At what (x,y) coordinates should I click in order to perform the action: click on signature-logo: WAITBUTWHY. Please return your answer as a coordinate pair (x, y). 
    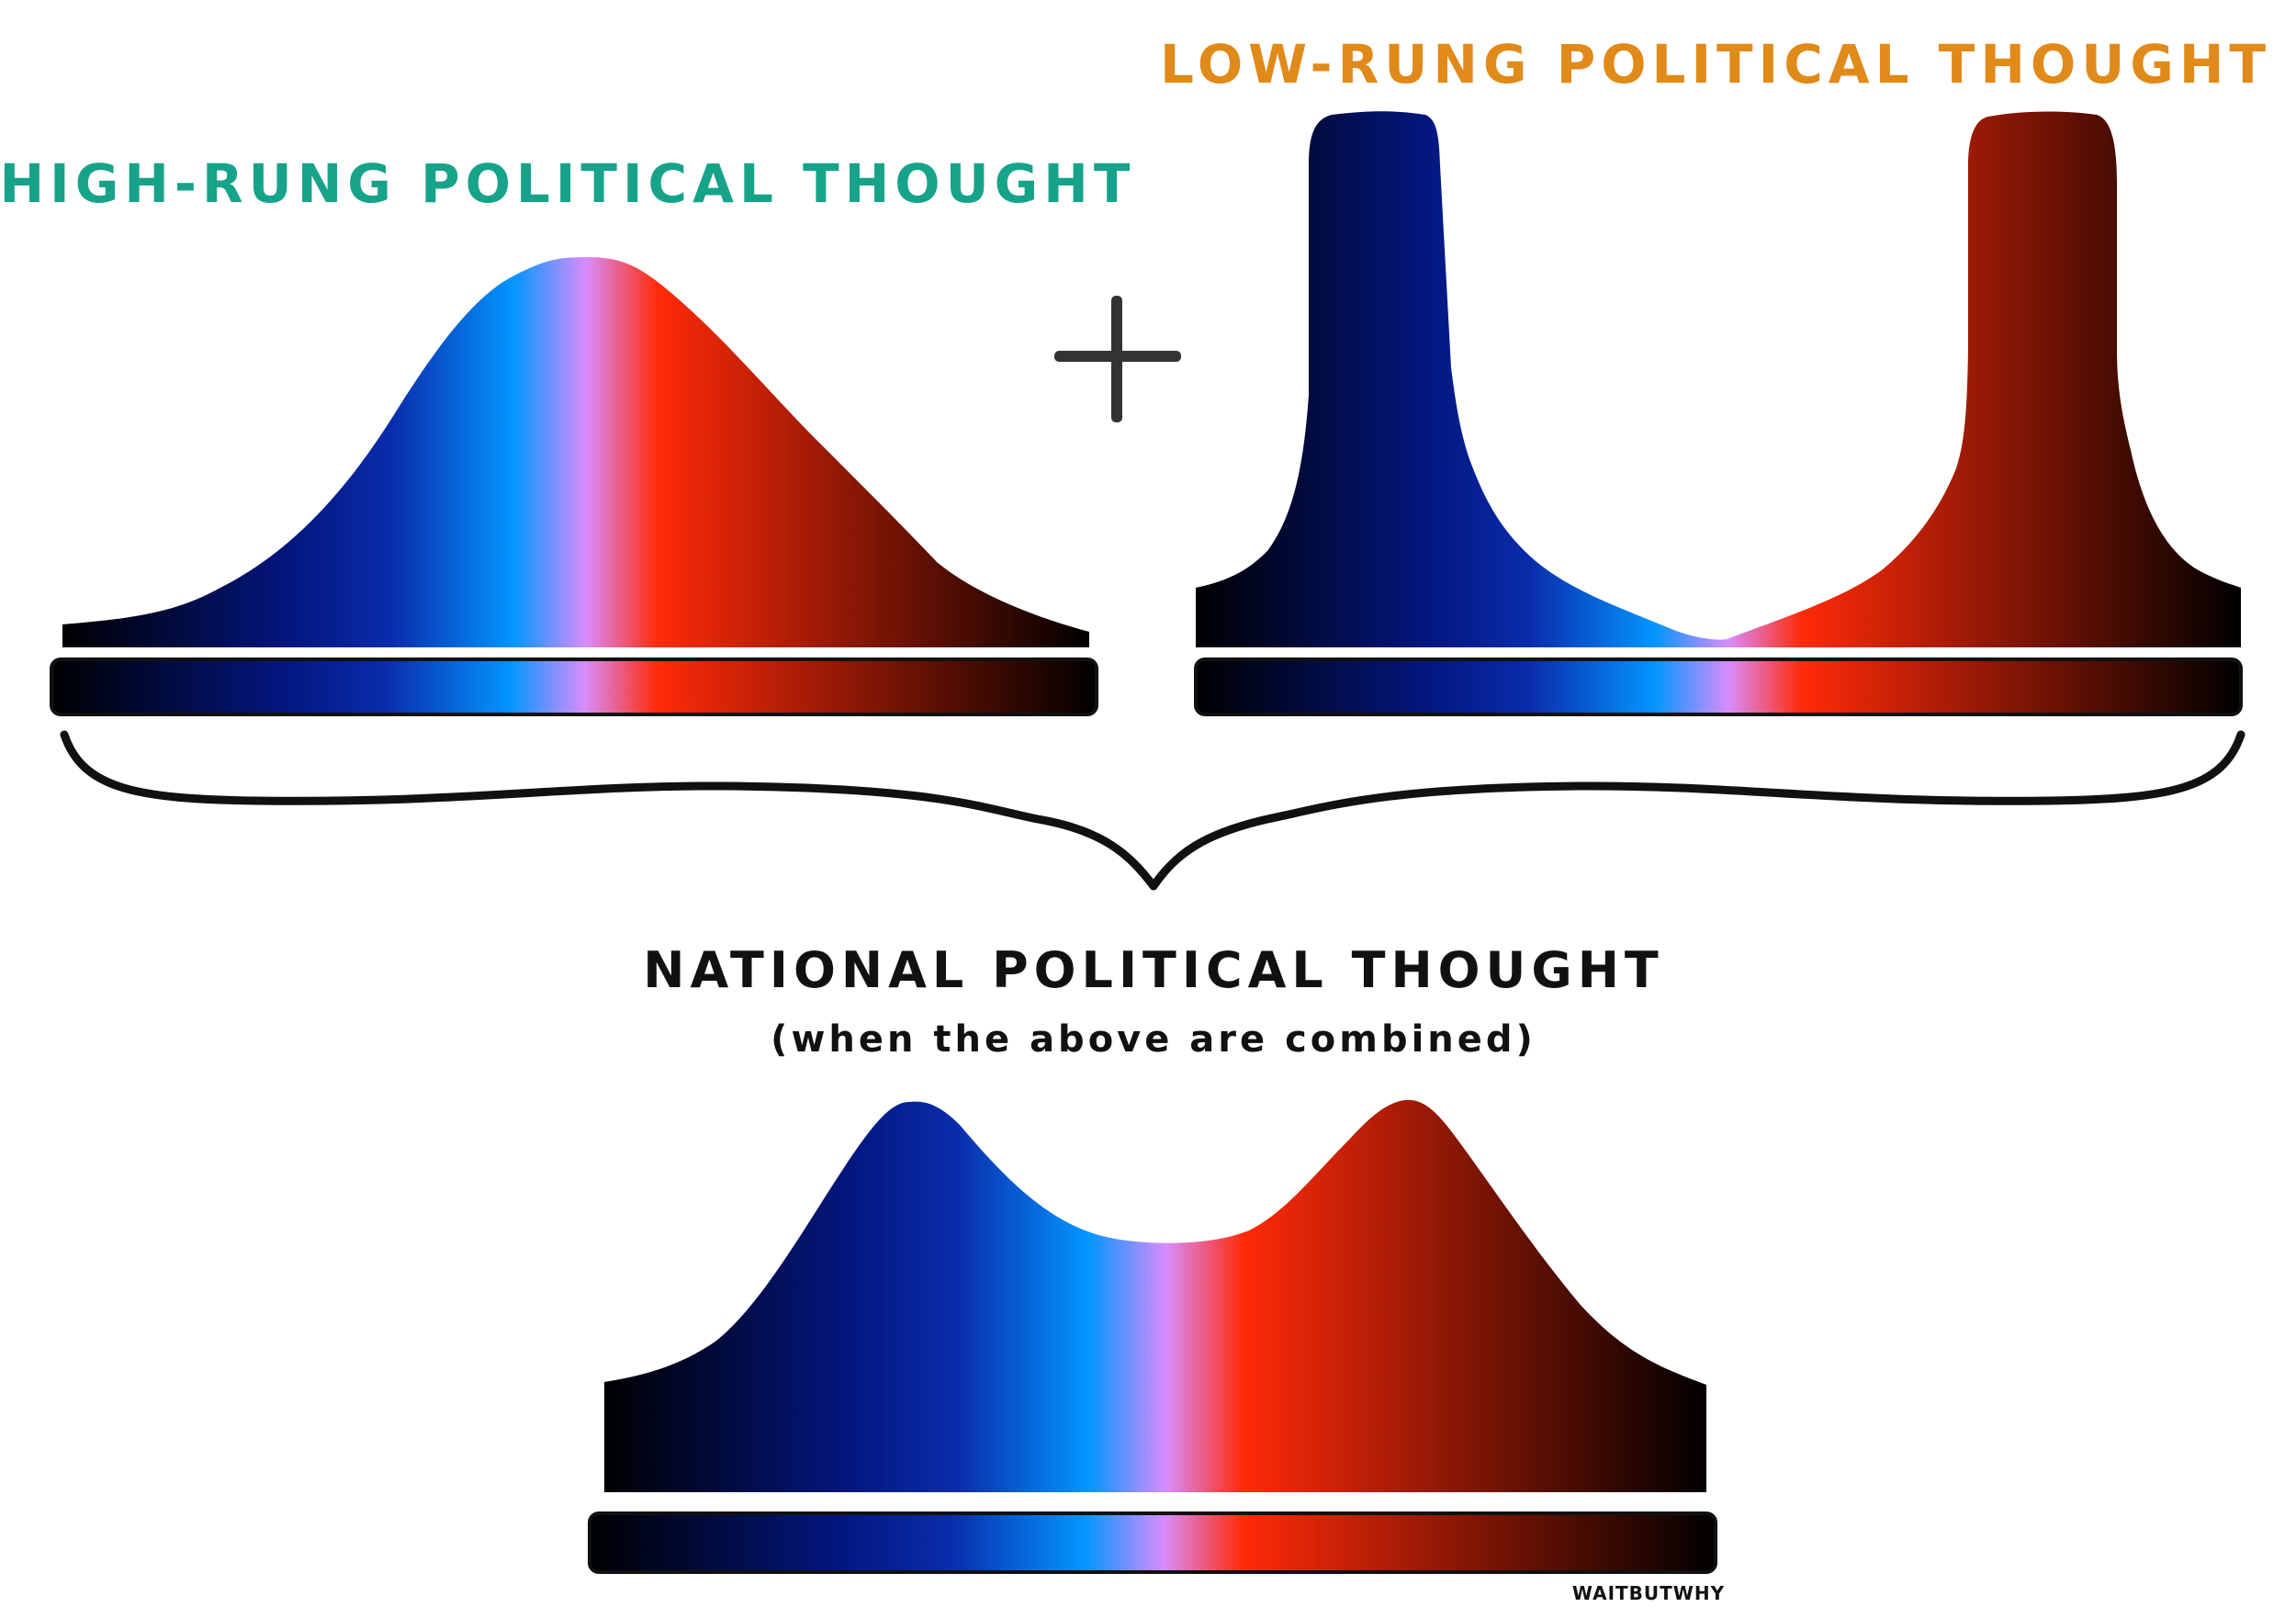
    Looking at the image, I should click on (1648, 1593).